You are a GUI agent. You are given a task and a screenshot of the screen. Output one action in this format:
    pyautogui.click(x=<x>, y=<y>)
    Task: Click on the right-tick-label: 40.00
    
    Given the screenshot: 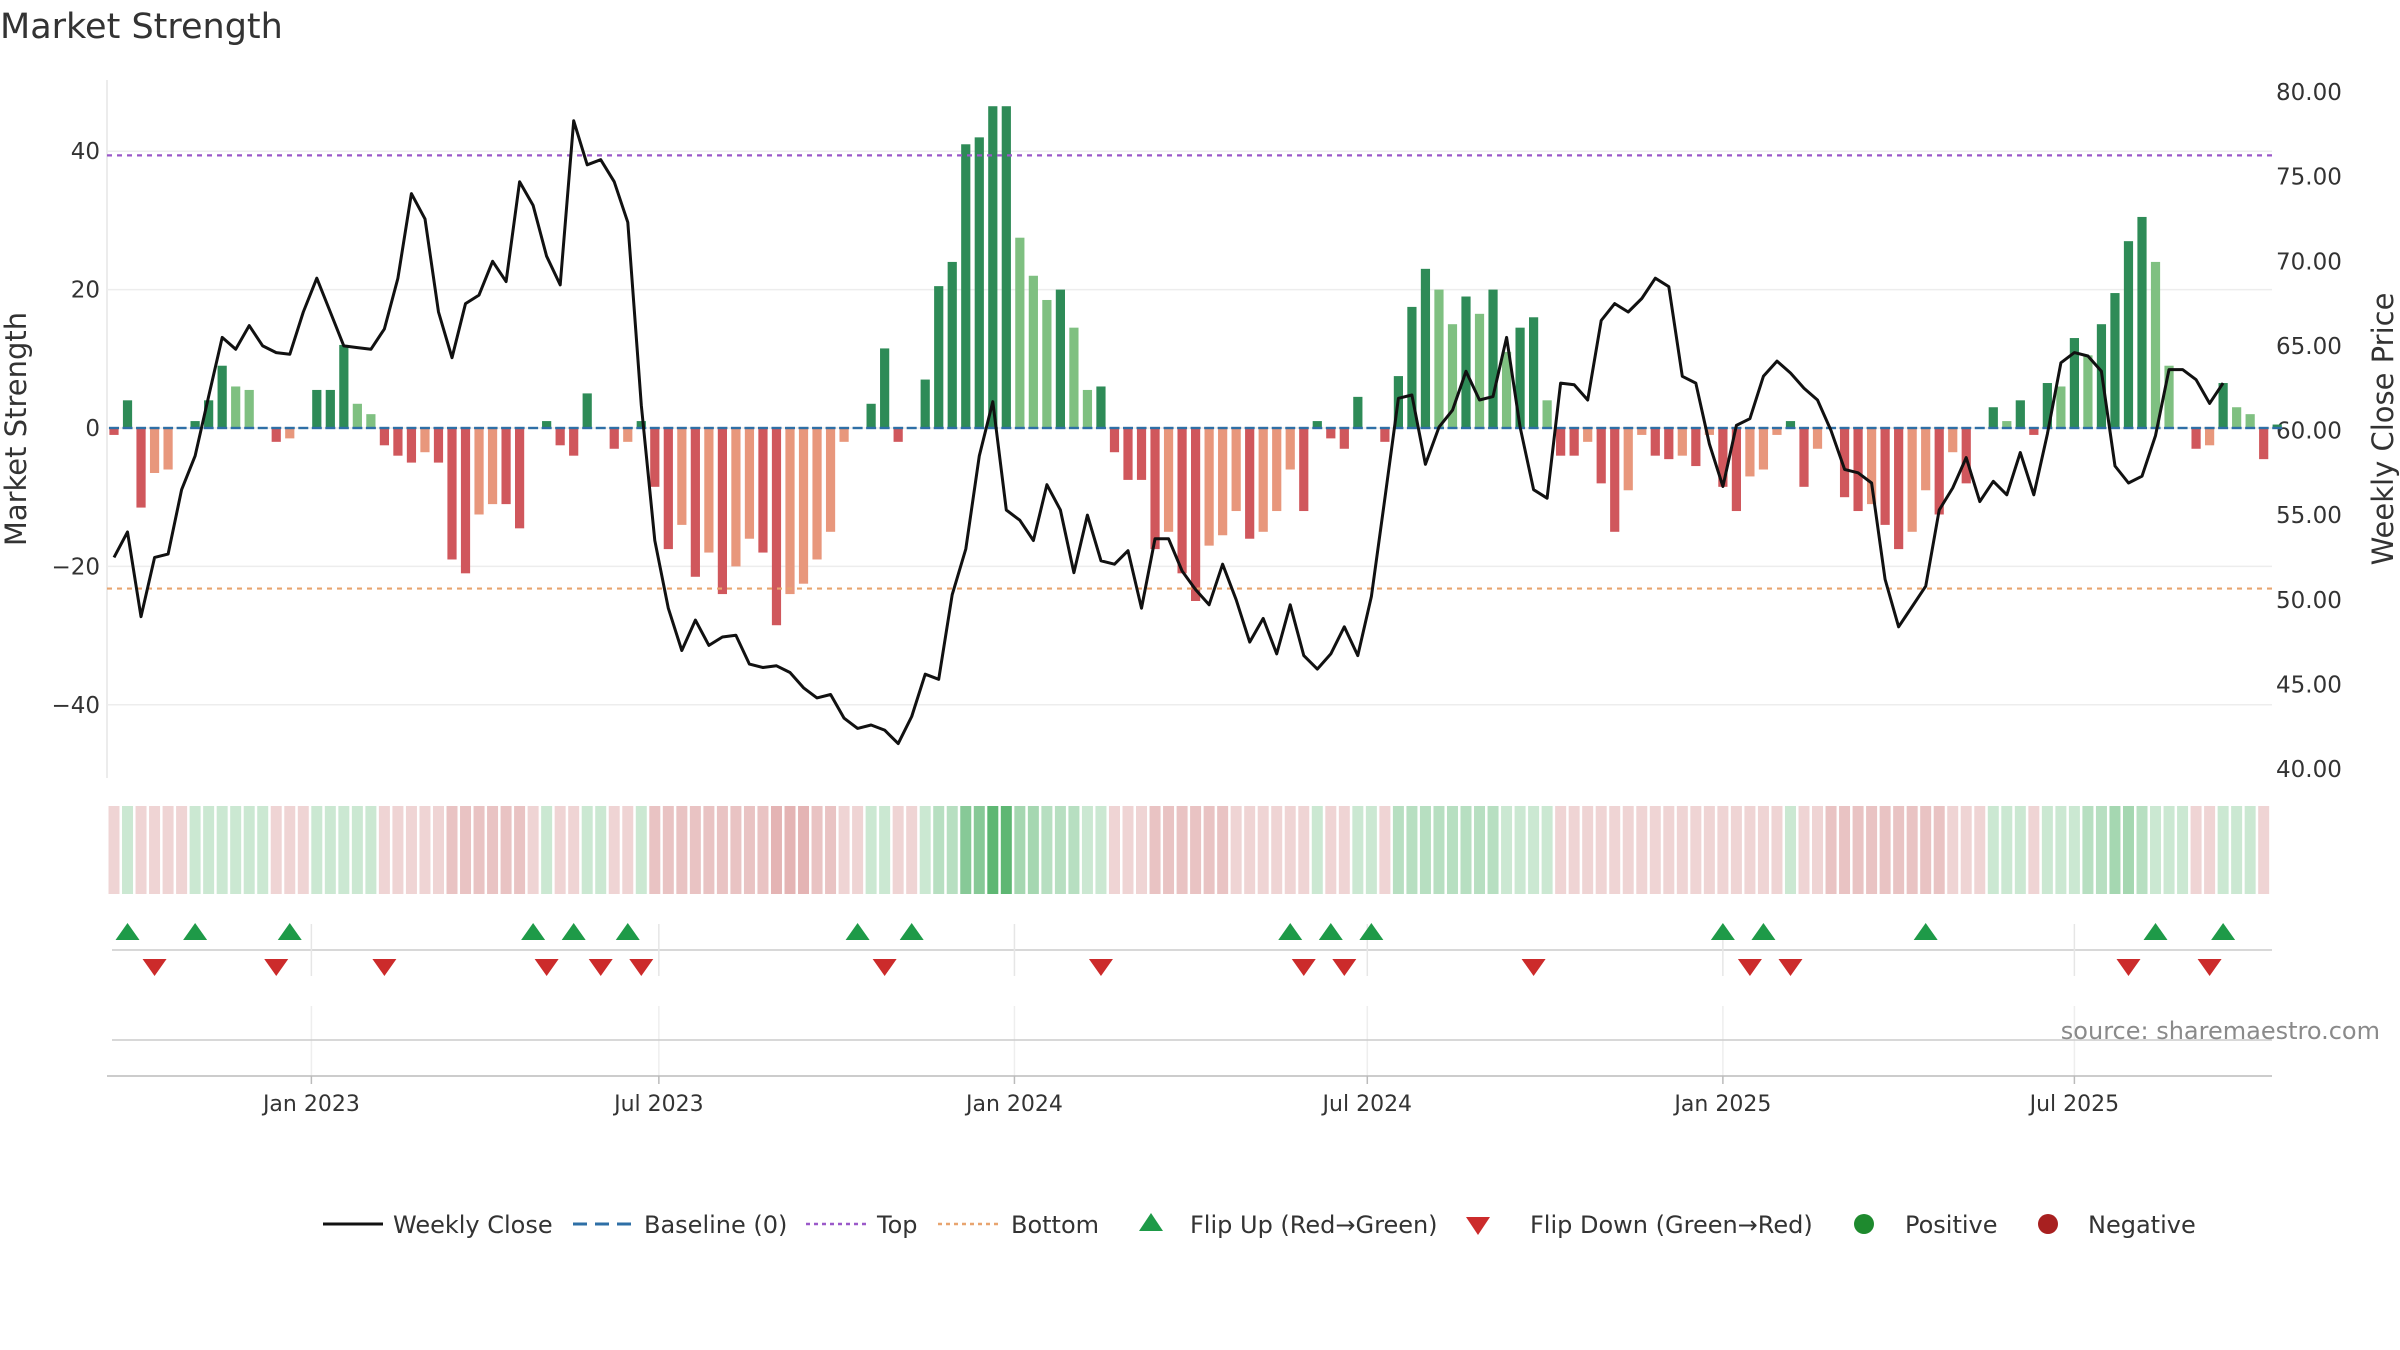 What is the action you would take?
    pyautogui.click(x=2309, y=770)
    